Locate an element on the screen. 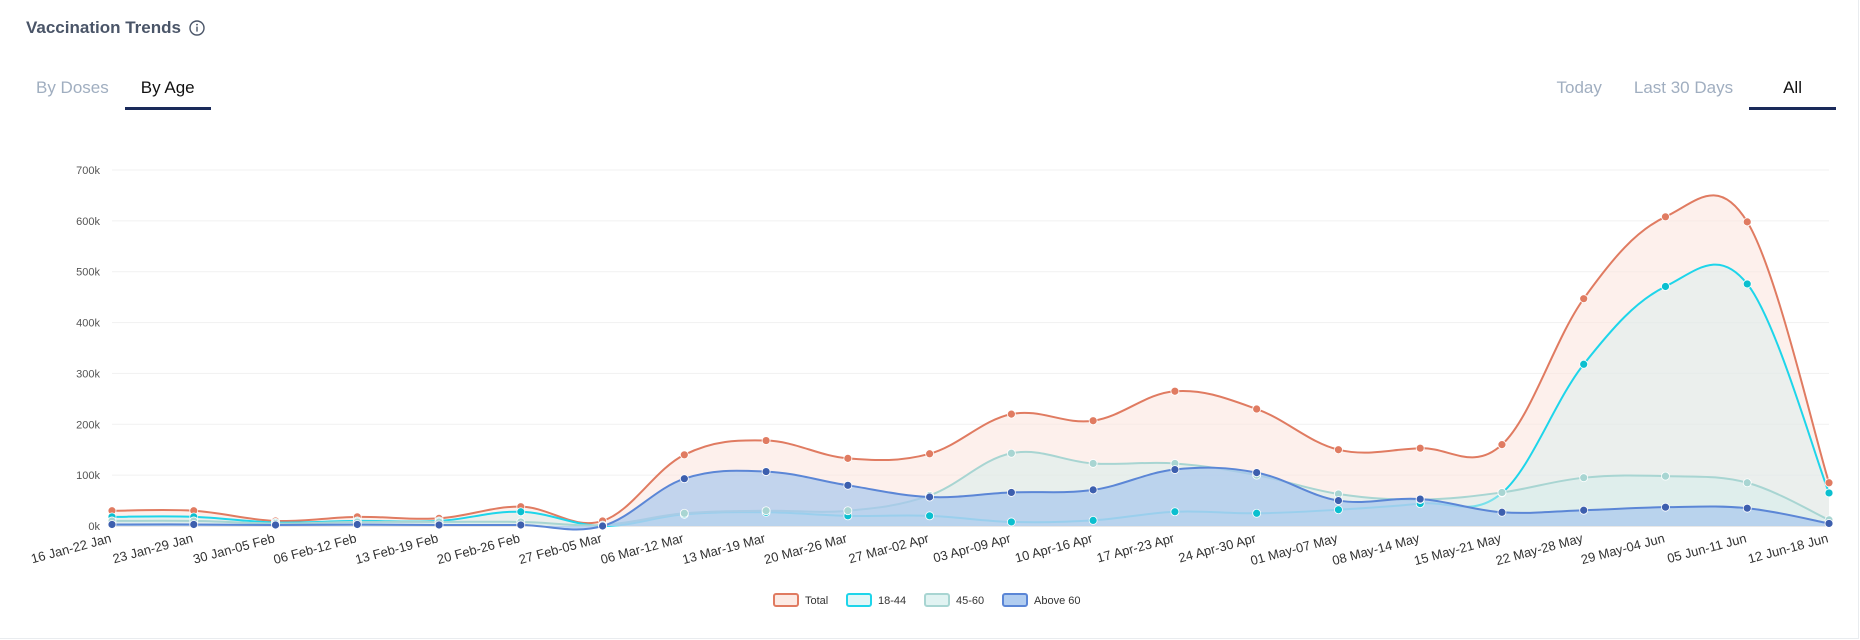 Image resolution: width=1860 pixels, height=640 pixels. x-tick-label: 06 Feb-12 Feb is located at coordinates (315, 548).